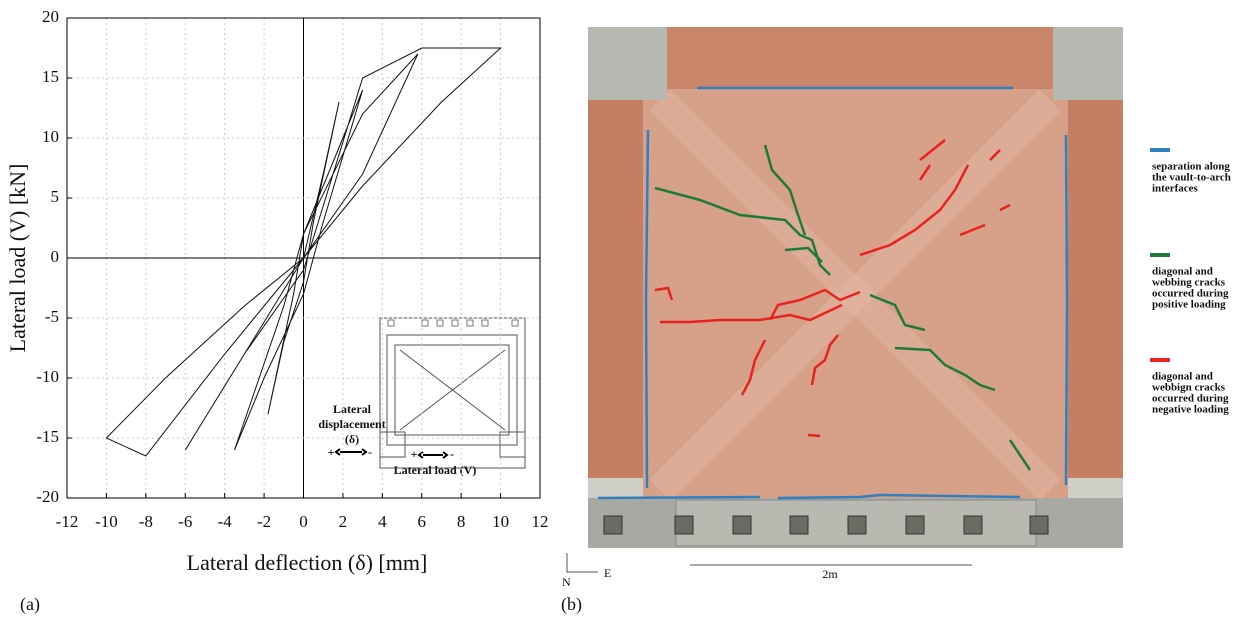 The height and width of the screenshot is (618, 1257). I want to click on inset-label: Lateral load (V), so click(435, 470).